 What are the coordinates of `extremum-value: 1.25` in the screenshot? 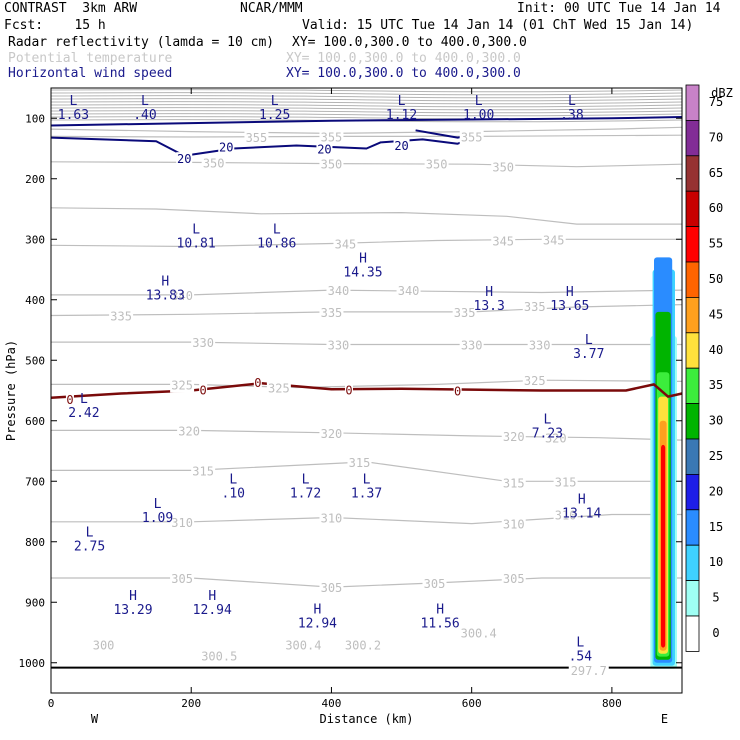 It's located at (274, 115).